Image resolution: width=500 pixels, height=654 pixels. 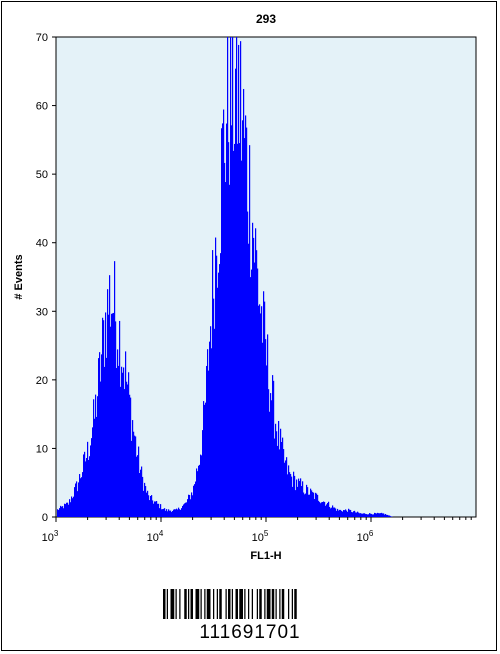 I want to click on x-tick-label: 10⁵, so click(x=260, y=536).